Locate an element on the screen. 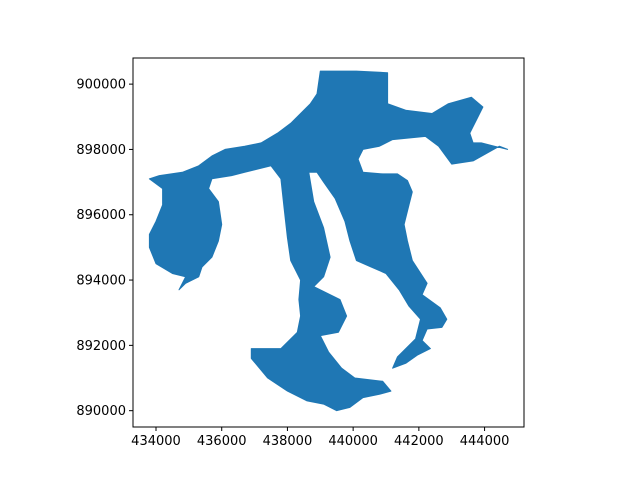 This screenshot has width=640, height=480. y-tick-label: 896000 is located at coordinates (101, 215).